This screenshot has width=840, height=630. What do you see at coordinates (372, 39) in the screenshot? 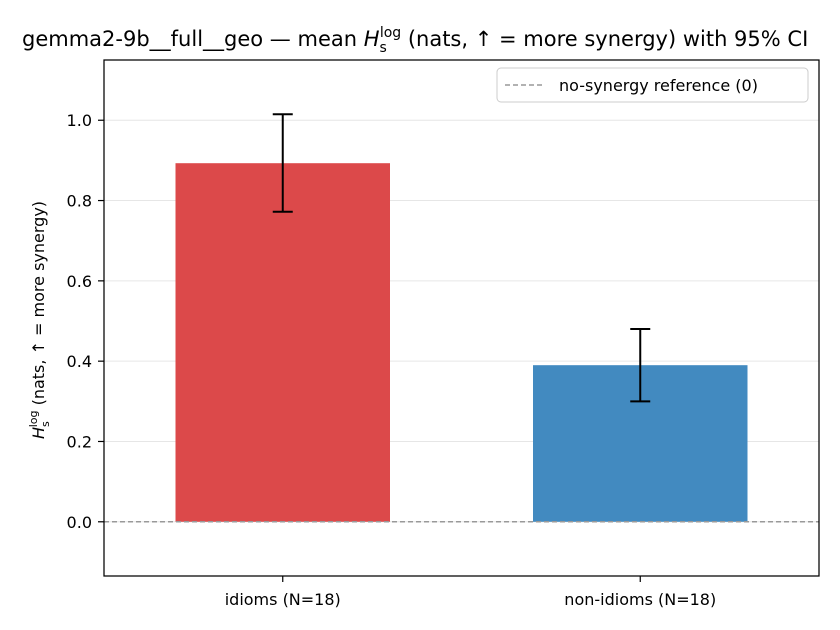
I see `title-symbol: H` at bounding box center [372, 39].